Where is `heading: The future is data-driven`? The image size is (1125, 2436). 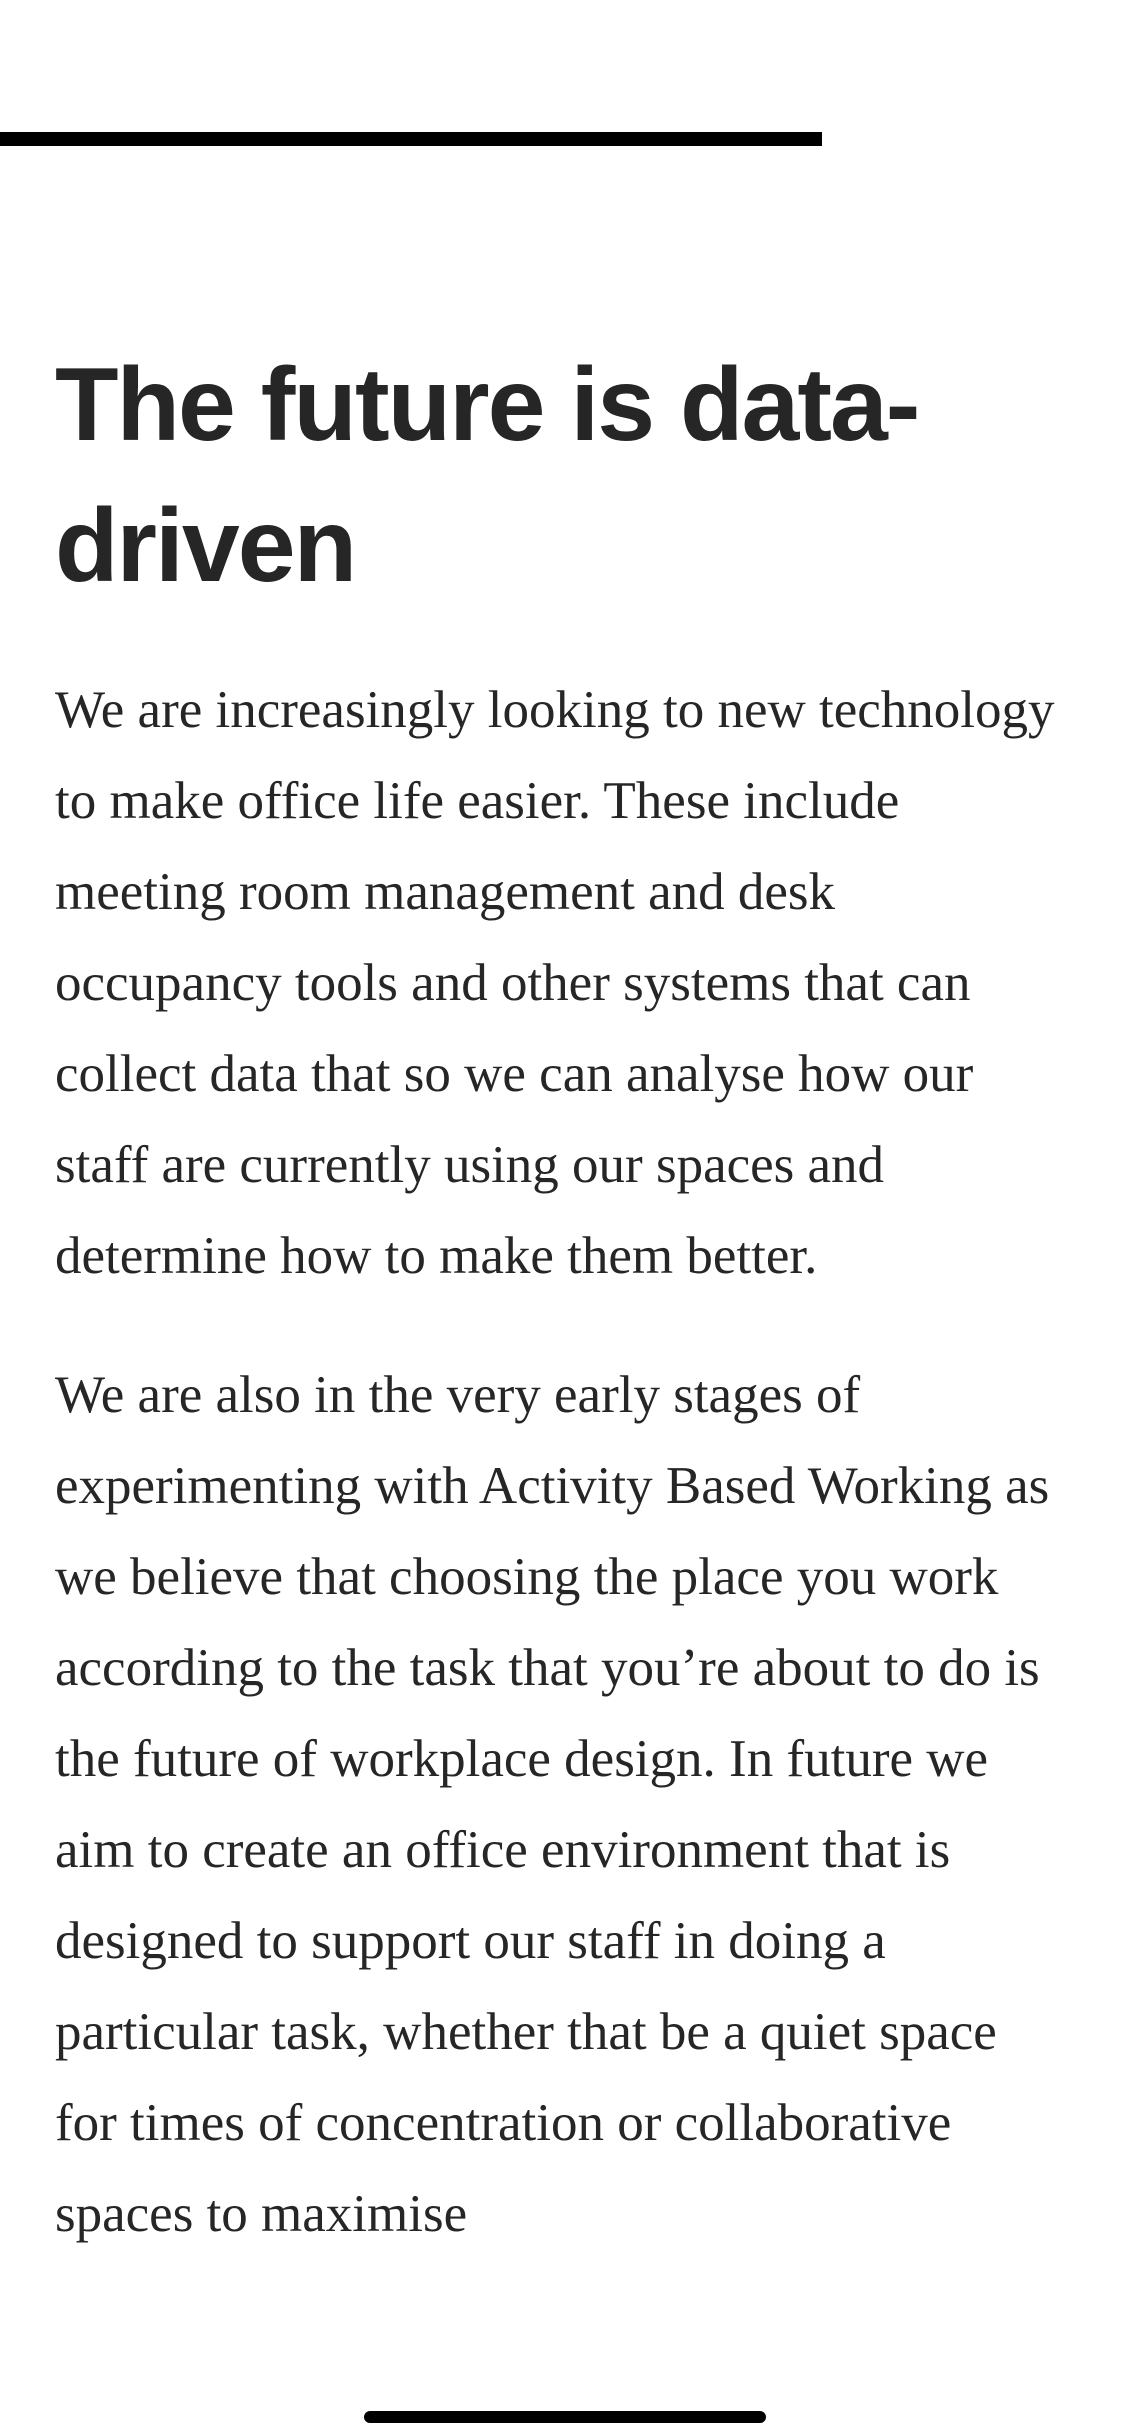
heading: The future is data-driven is located at coordinates (487, 475).